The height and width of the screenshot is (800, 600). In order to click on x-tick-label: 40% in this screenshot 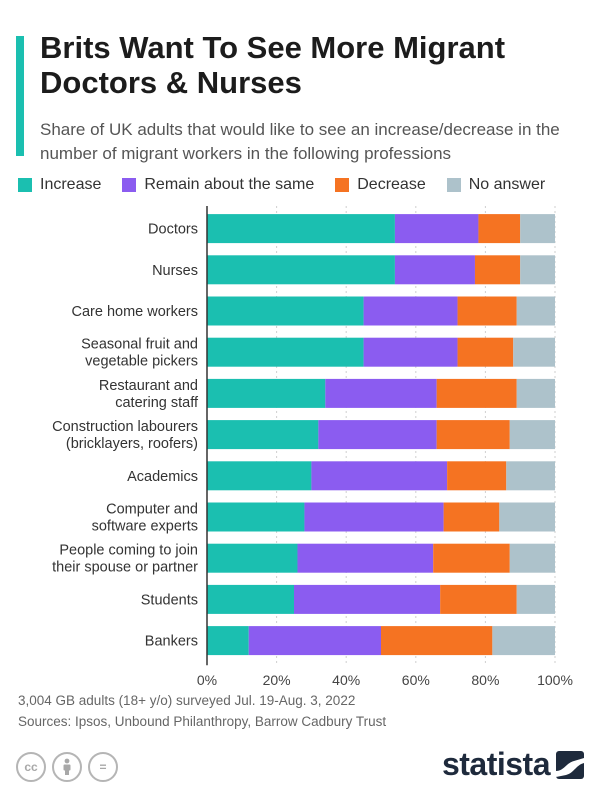, I will do `click(346, 680)`.